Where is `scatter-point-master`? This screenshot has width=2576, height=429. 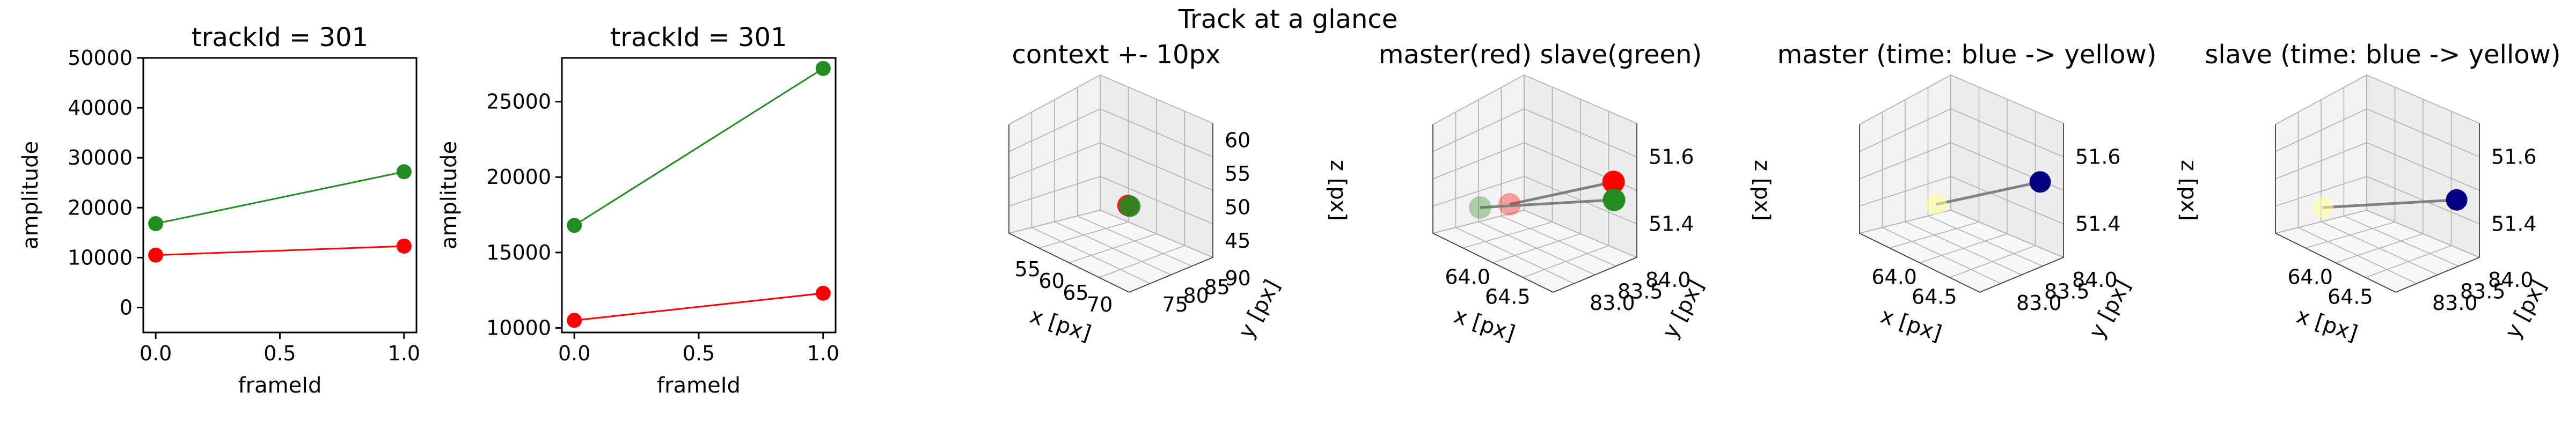 scatter-point-master is located at coordinates (1613, 182).